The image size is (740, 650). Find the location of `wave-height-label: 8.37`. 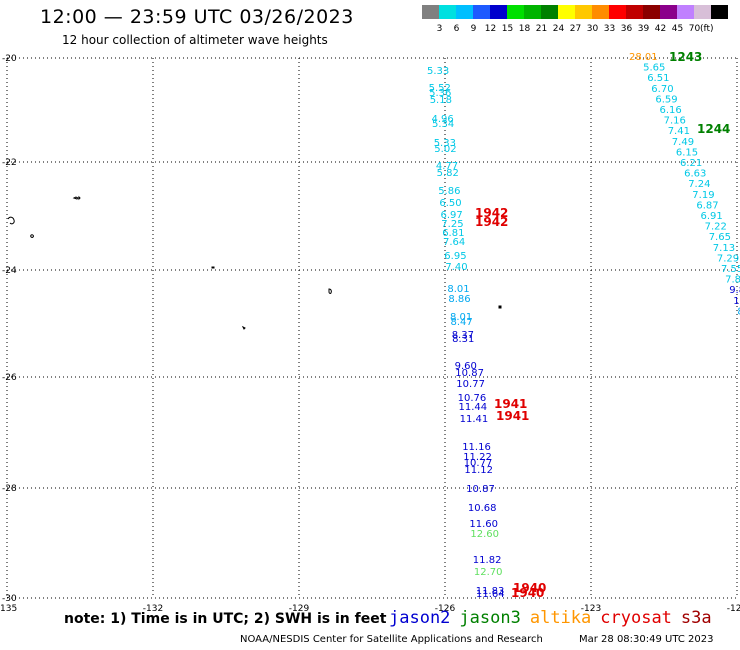

wave-height-label: 8.37 is located at coordinates (463, 335).